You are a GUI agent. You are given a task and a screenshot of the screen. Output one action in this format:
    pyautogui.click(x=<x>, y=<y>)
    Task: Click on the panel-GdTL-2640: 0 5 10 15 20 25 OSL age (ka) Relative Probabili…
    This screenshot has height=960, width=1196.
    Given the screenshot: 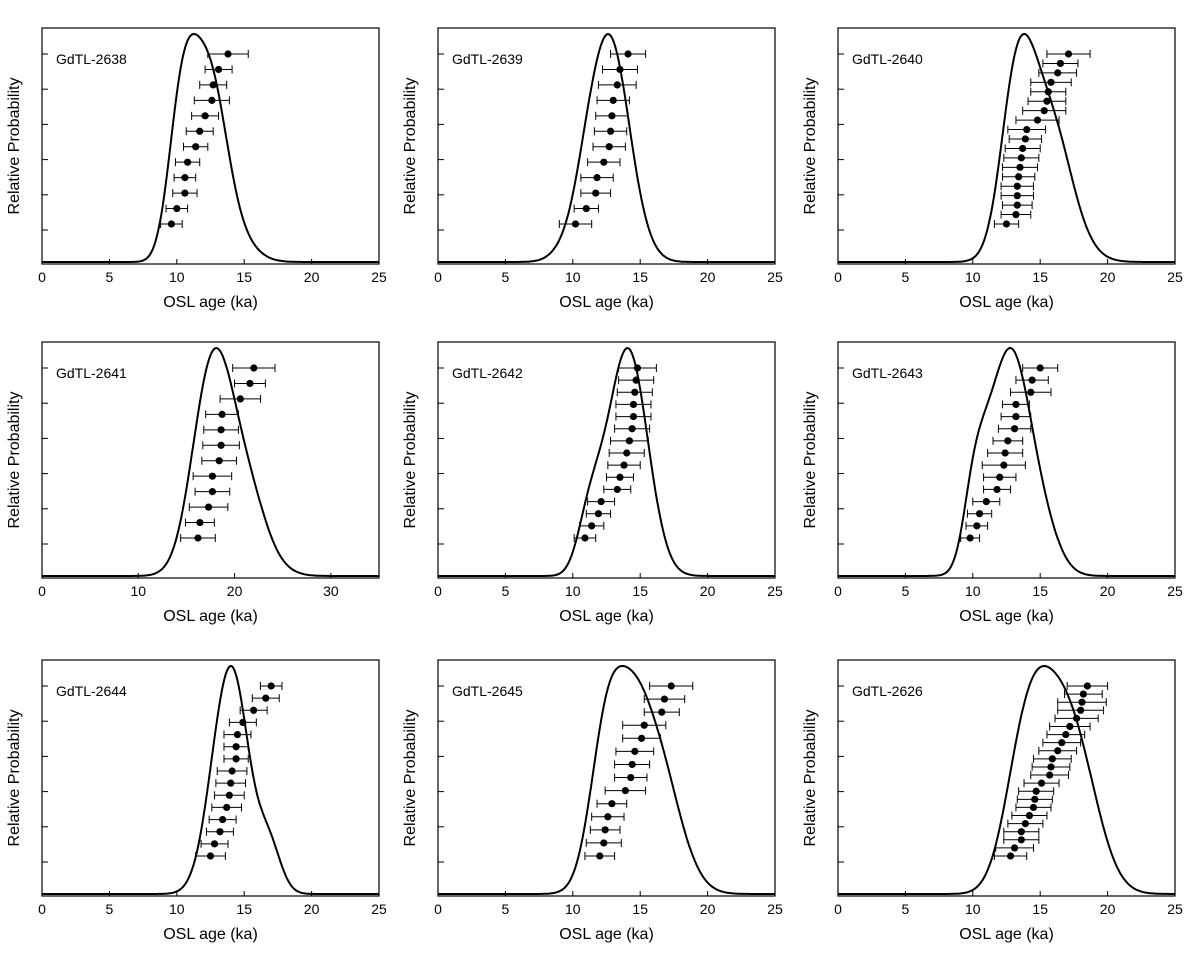 What is the action you would take?
    pyautogui.click(x=992, y=169)
    